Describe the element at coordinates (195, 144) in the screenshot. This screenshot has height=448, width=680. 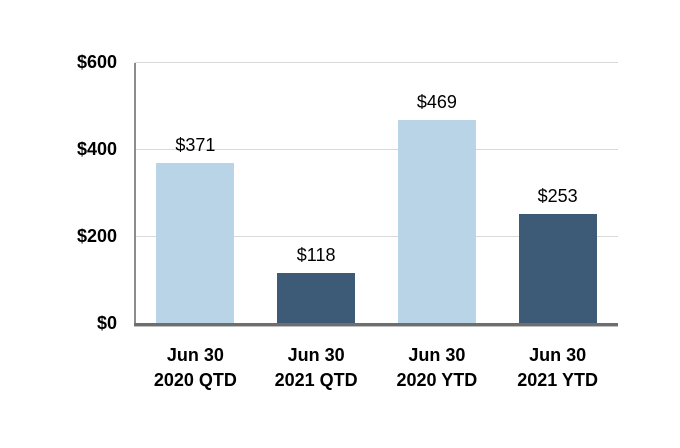
I see `bar-value-label: $371` at that location.